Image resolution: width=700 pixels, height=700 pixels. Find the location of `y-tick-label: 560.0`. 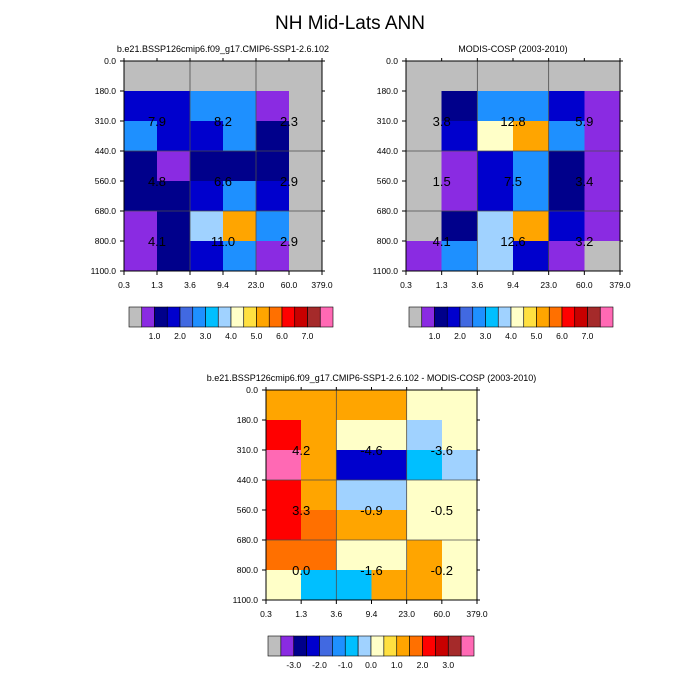

y-tick-label: 560.0 is located at coordinates (248, 510).